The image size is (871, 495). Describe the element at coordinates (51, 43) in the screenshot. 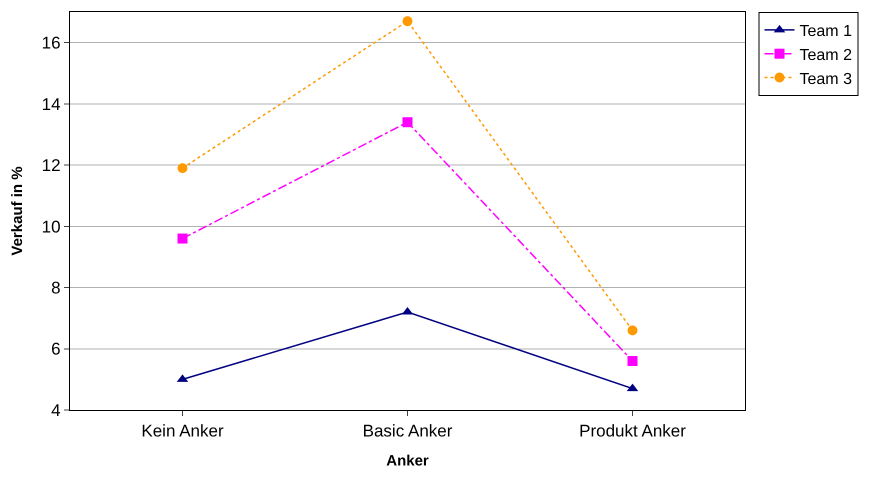

I see `y-tick-label: 16` at that location.